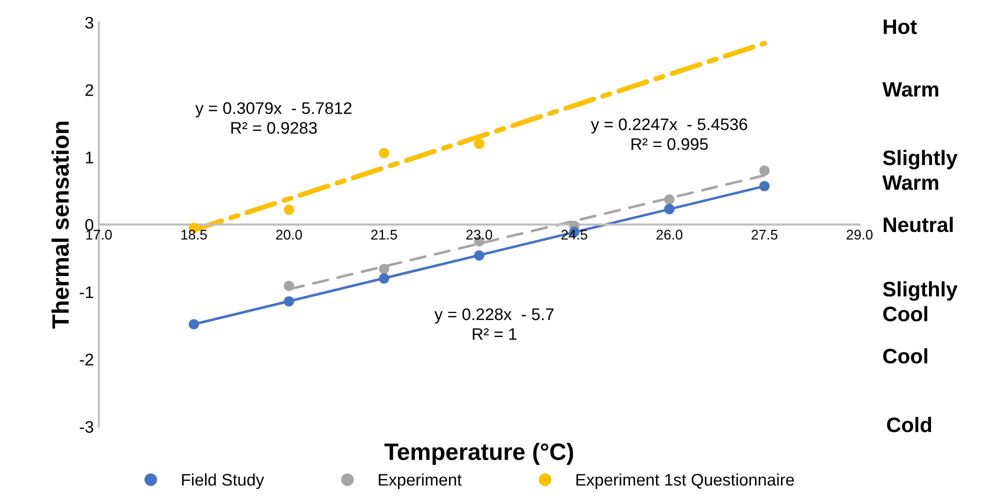 The width and height of the screenshot is (988, 499). Describe the element at coordinates (910, 89) in the screenshot. I see `text: Warm` at that location.